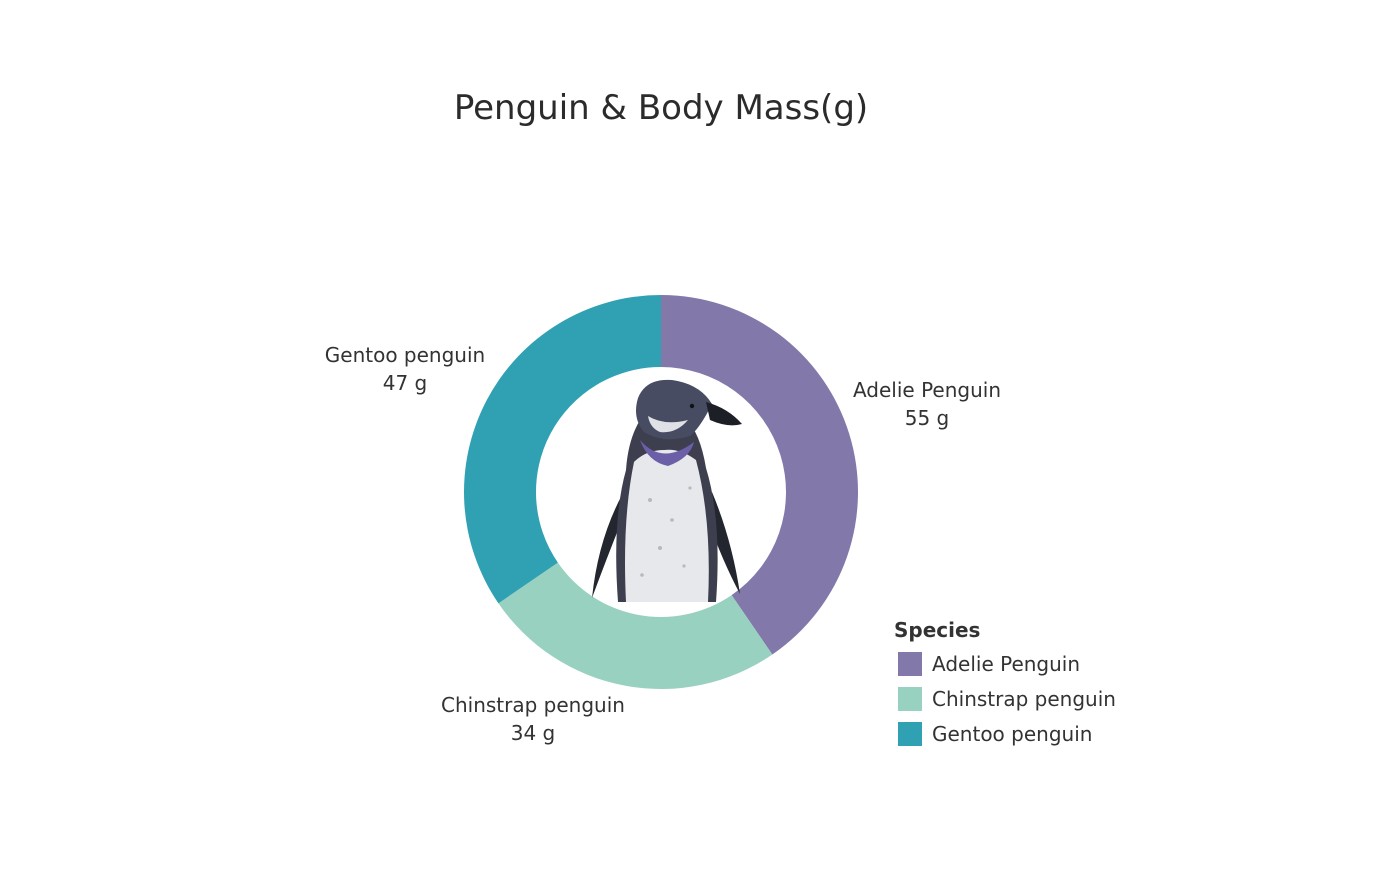 The image size is (1400, 875). I want to click on slice-gentoo-penguin, so click(562, 449).